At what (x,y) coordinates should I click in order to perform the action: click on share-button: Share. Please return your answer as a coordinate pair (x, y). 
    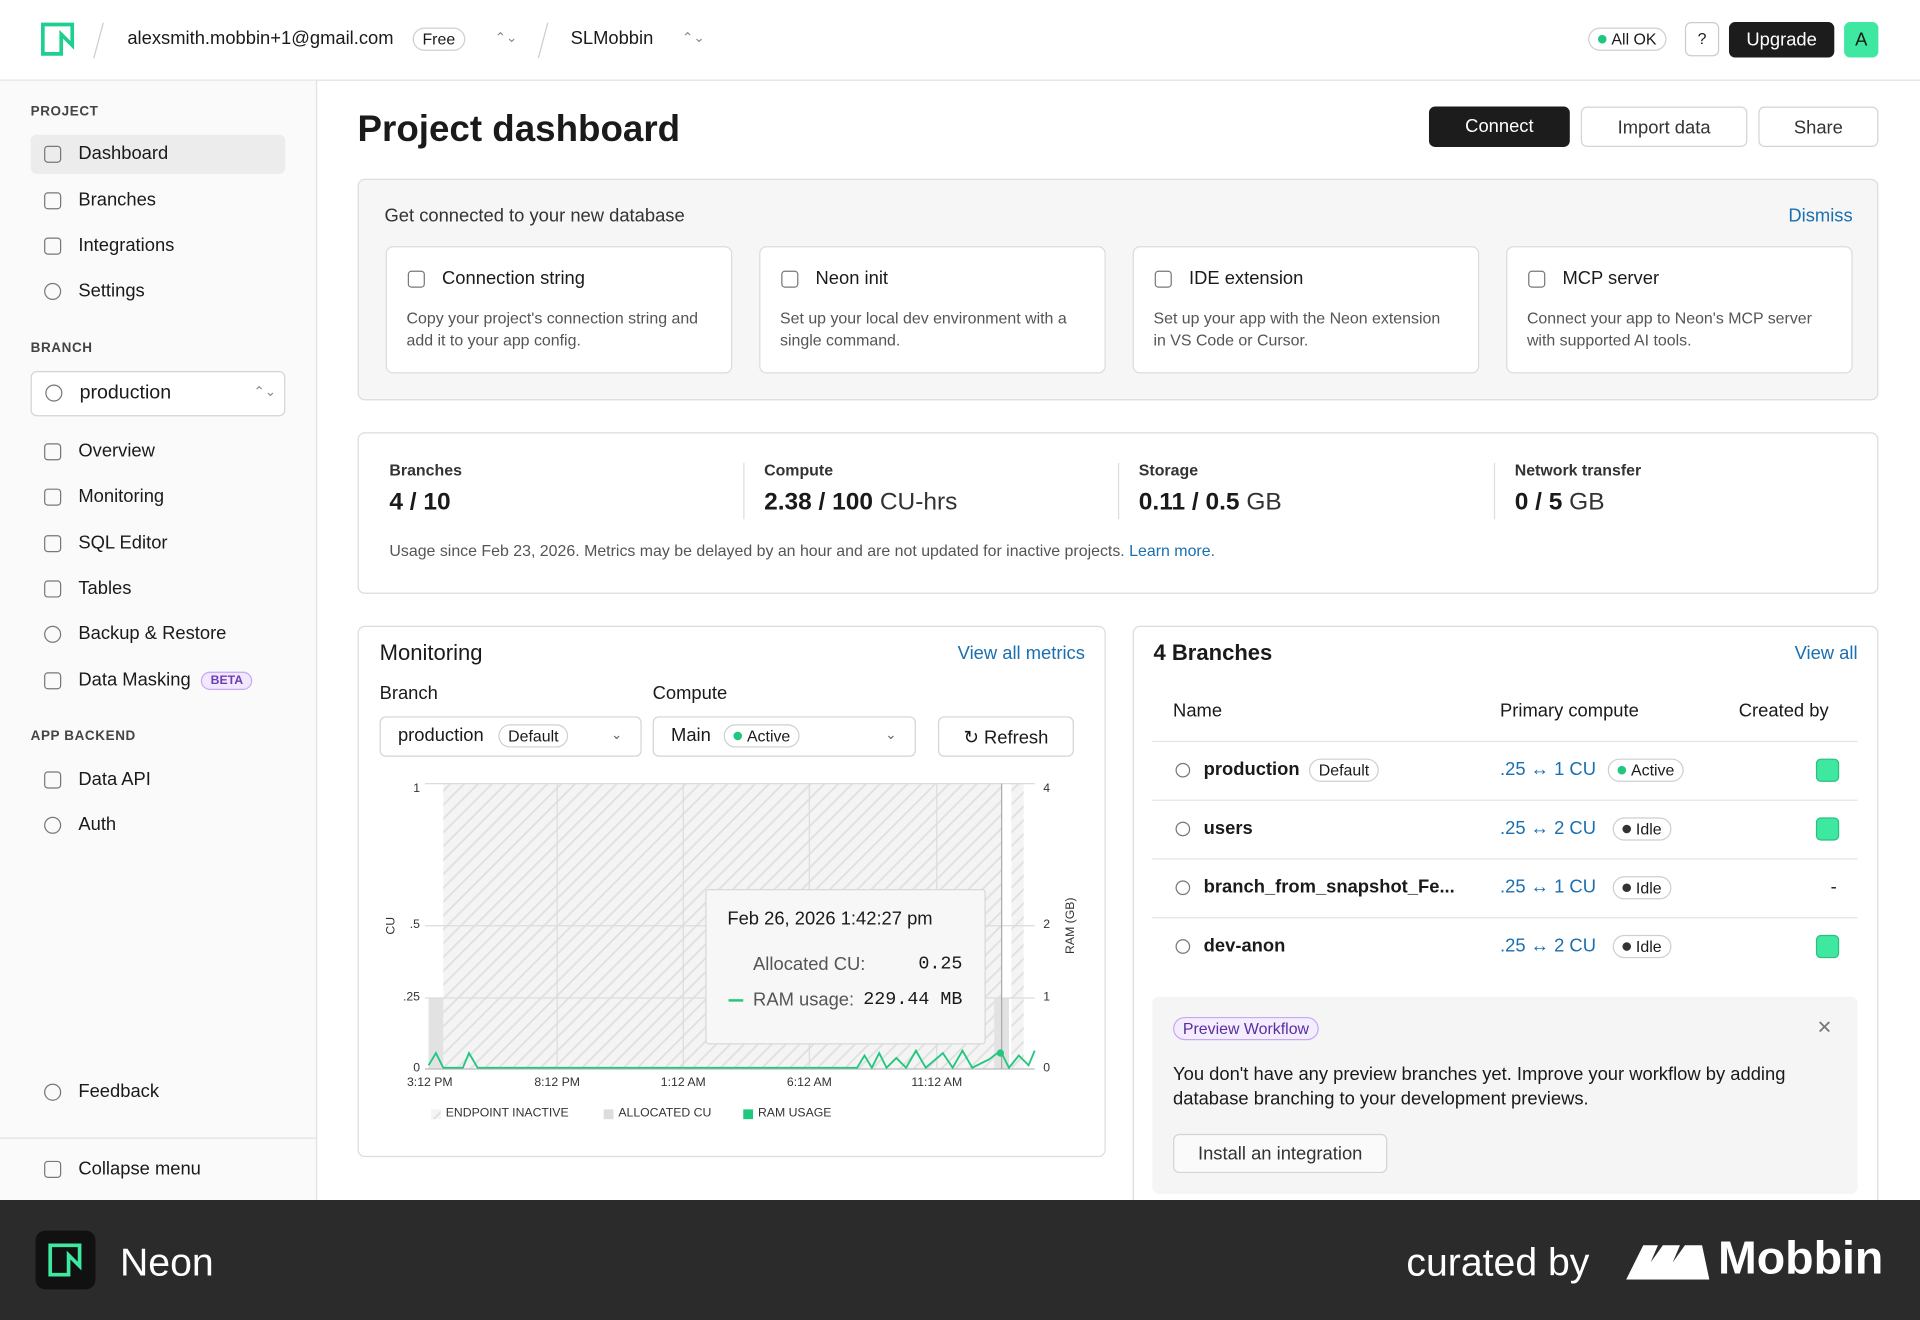
    Looking at the image, I should click on (1818, 126).